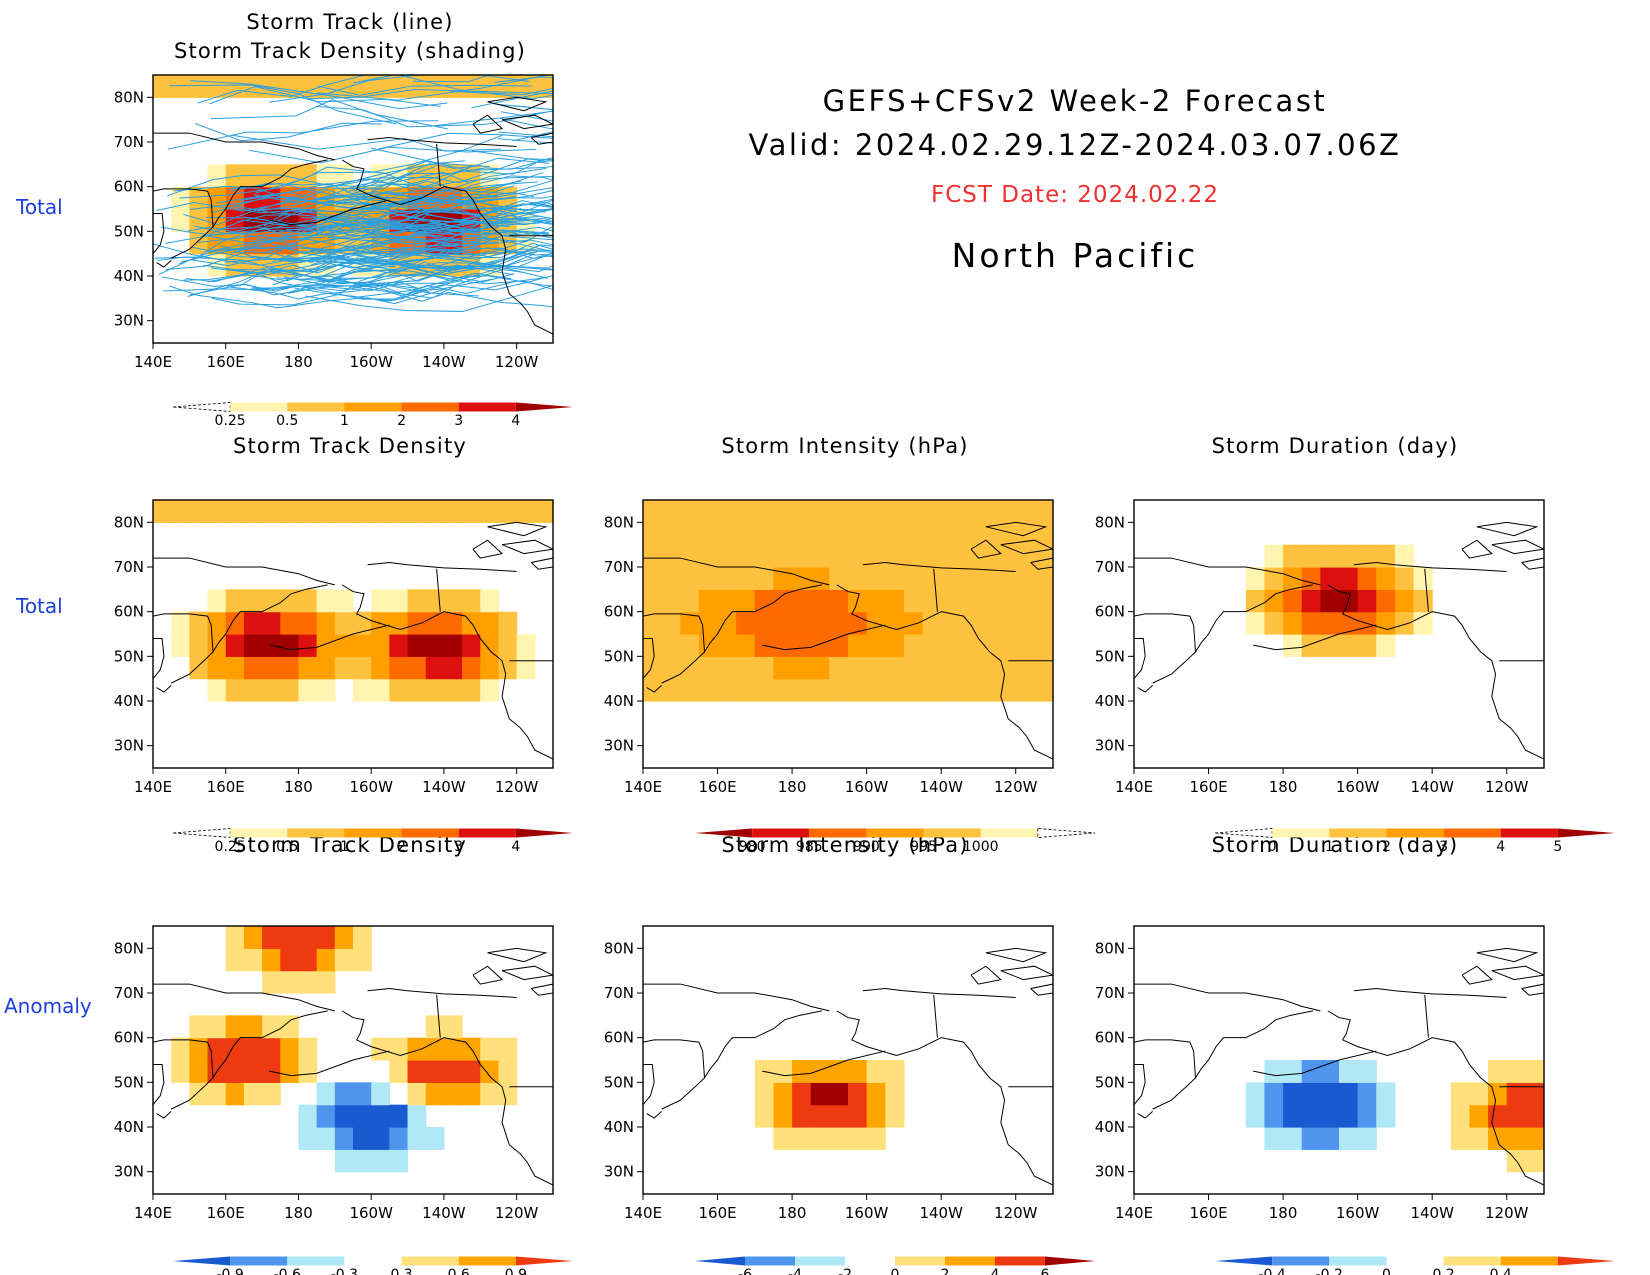 Image resolution: width=1650 pixels, height=1275 pixels. Describe the element at coordinates (619, 746) in the screenshot. I see `lat-tick-label: 30N` at that location.